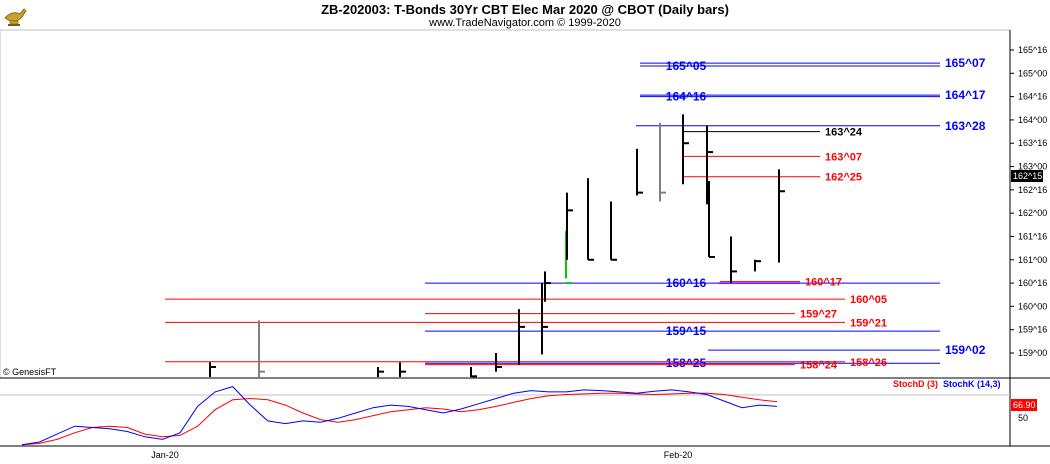 The height and width of the screenshot is (464, 1050). What do you see at coordinates (686, 283) in the screenshot?
I see `level-label: 160^16` at bounding box center [686, 283].